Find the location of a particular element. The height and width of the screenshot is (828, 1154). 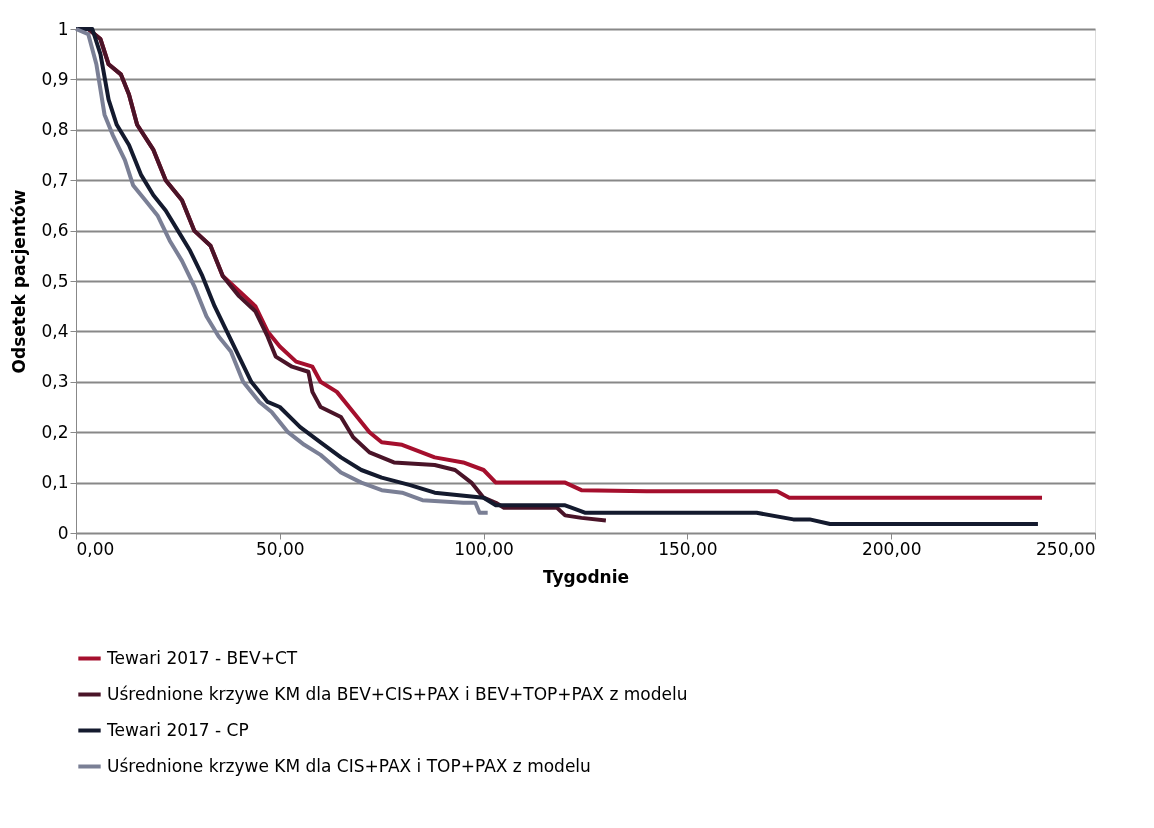

y-tick-label: 0,2 is located at coordinates (55, 431).